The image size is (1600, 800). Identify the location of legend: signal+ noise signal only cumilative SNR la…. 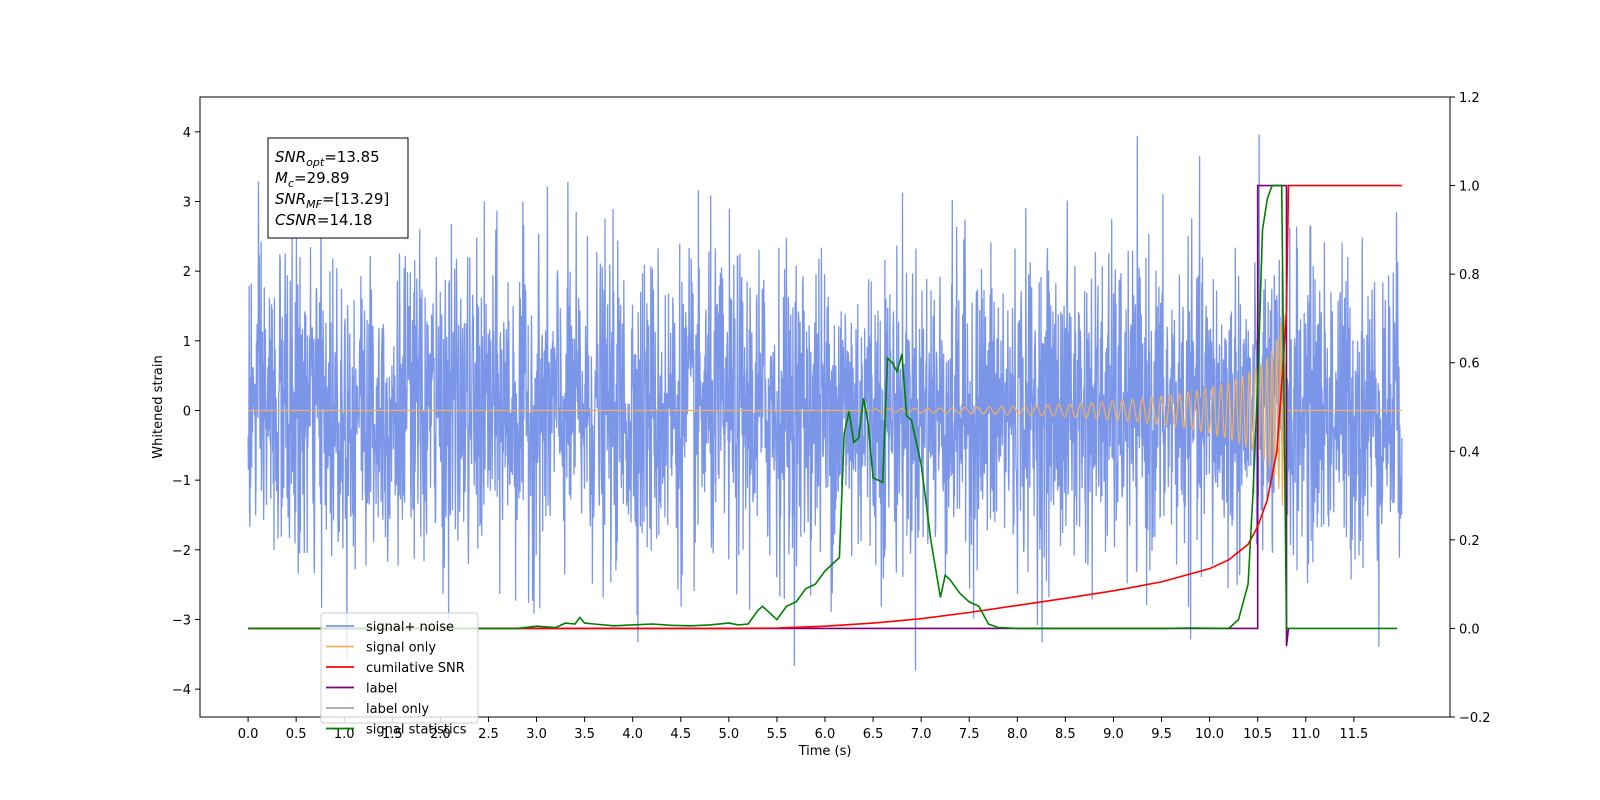
(399, 675).